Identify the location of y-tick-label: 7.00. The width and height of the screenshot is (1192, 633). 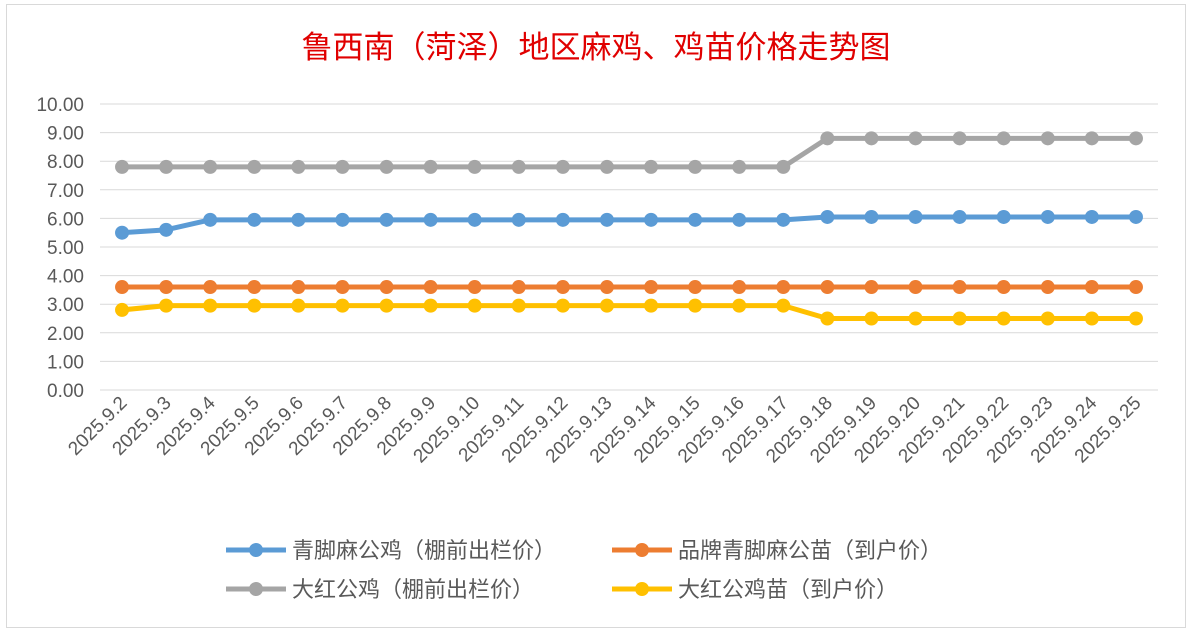
(65, 191).